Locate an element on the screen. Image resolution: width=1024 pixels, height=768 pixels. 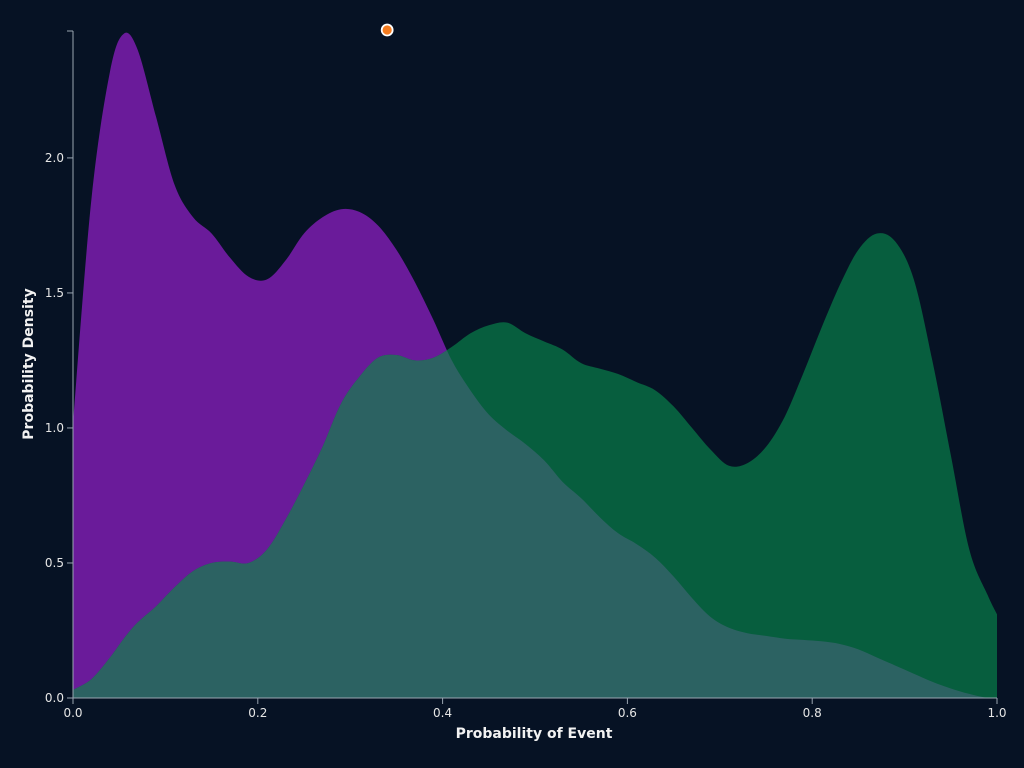
x-tick-label: 0.4 is located at coordinates (442, 713).